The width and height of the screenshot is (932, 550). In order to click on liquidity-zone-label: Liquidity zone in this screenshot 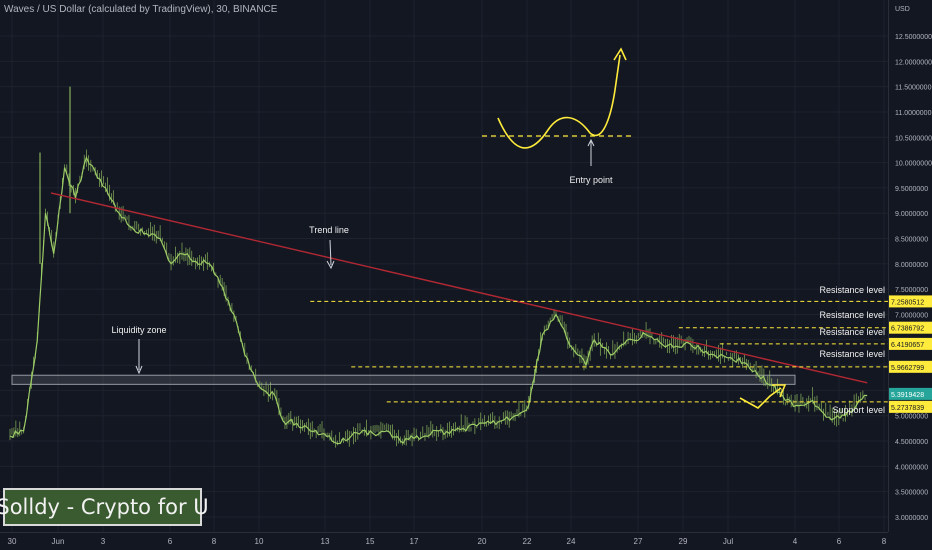, I will do `click(138, 330)`.